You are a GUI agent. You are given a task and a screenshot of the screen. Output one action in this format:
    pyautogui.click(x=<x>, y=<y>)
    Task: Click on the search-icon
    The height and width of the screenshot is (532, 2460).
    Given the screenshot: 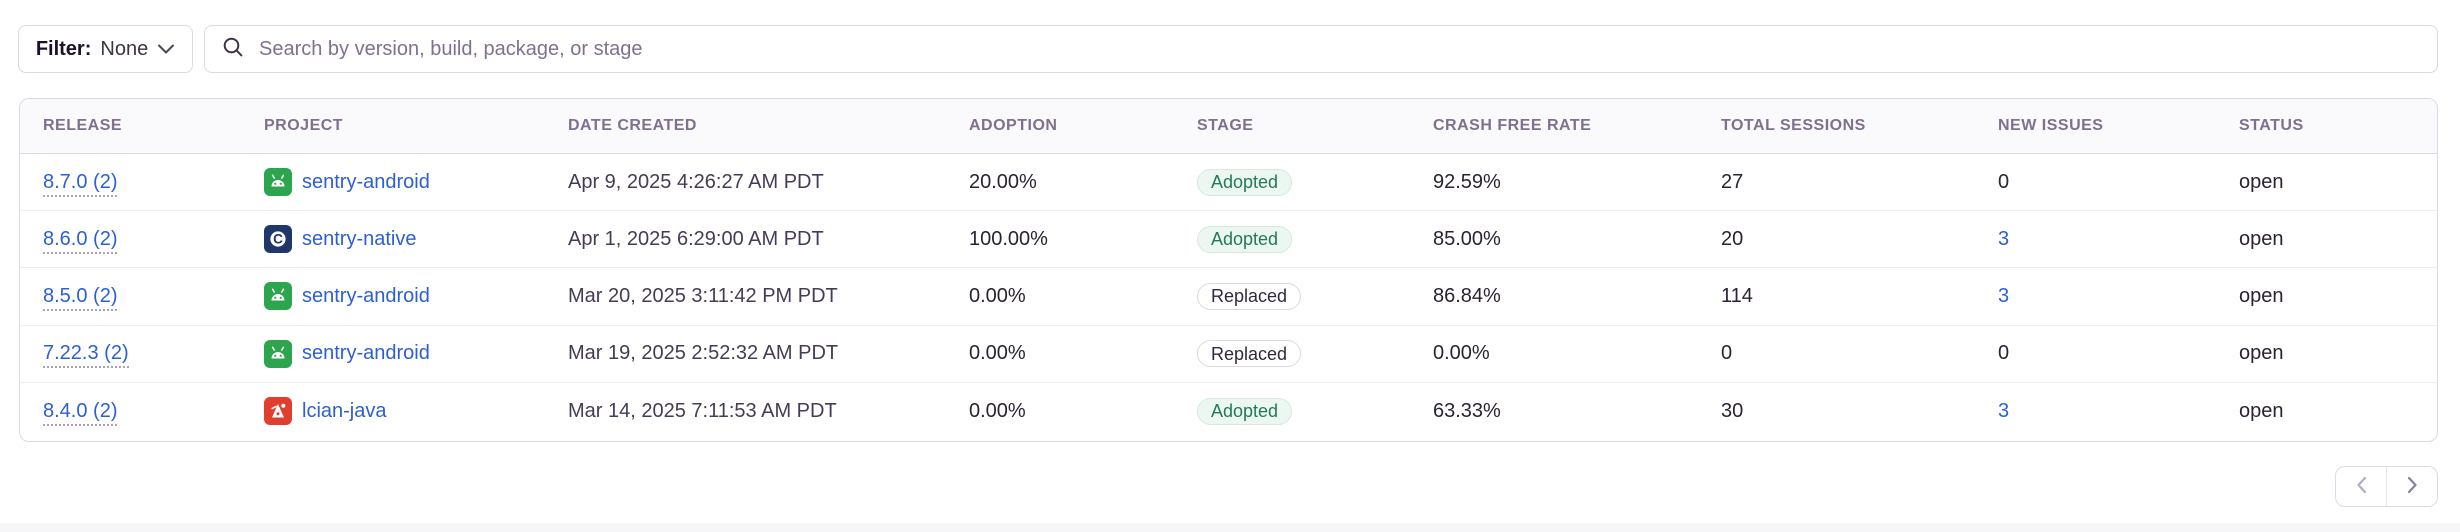 What is the action you would take?
    pyautogui.click(x=233, y=49)
    